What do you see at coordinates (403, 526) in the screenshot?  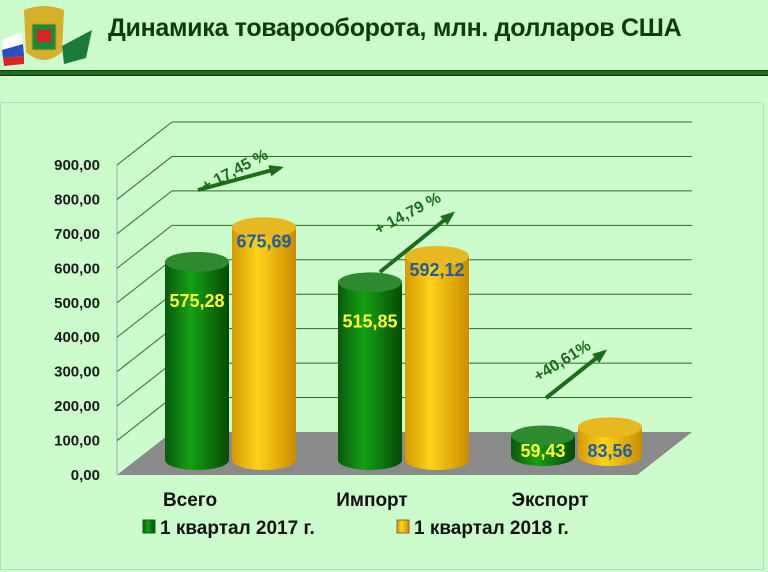 I see `legend-swatch-2018` at bounding box center [403, 526].